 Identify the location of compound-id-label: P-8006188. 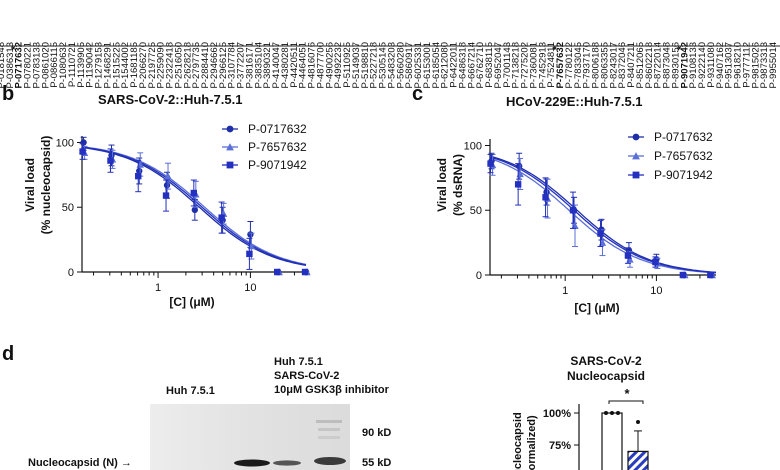
(596, 65).